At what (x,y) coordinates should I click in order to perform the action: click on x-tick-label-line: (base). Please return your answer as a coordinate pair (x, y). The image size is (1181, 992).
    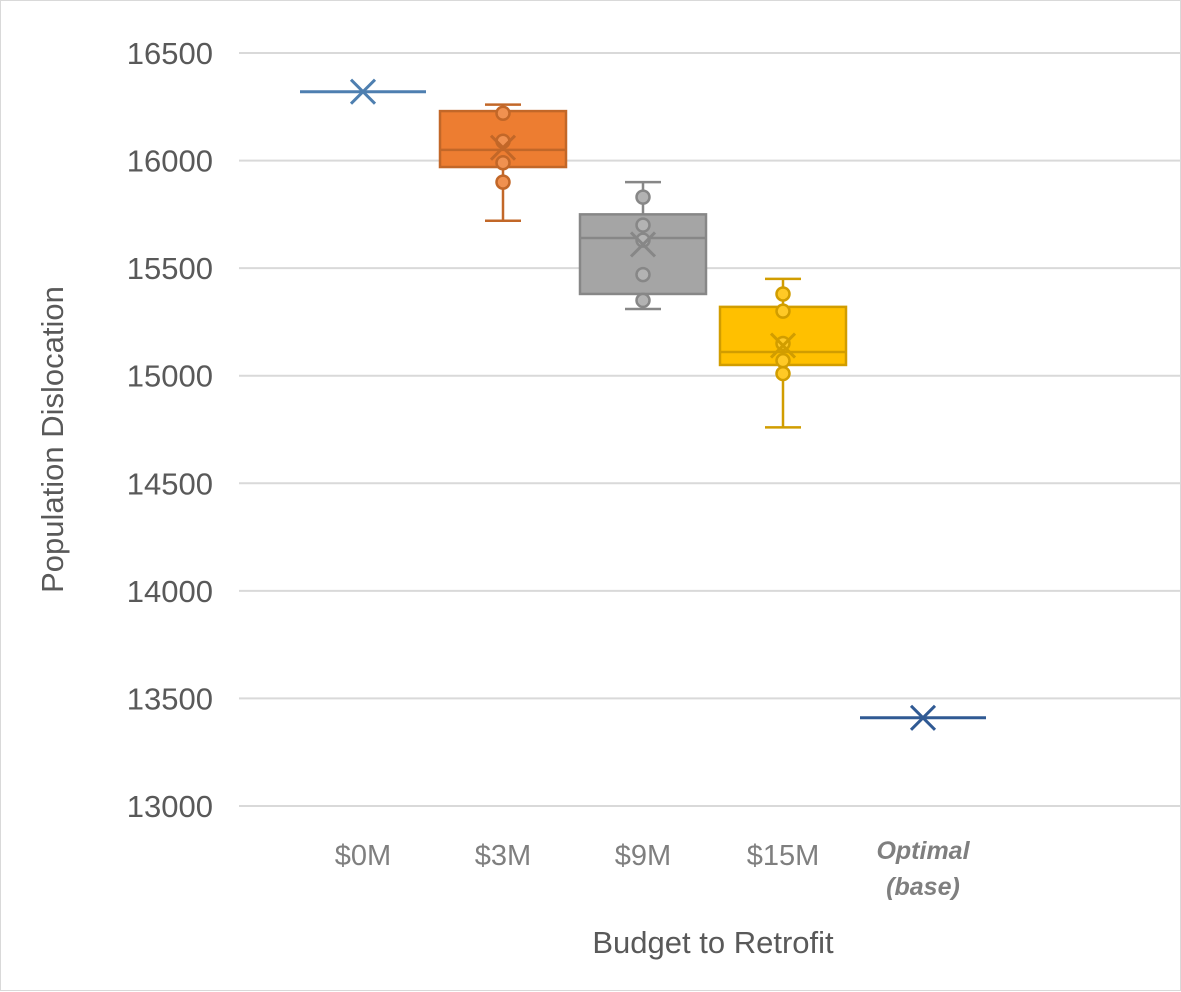
    Looking at the image, I should click on (923, 887).